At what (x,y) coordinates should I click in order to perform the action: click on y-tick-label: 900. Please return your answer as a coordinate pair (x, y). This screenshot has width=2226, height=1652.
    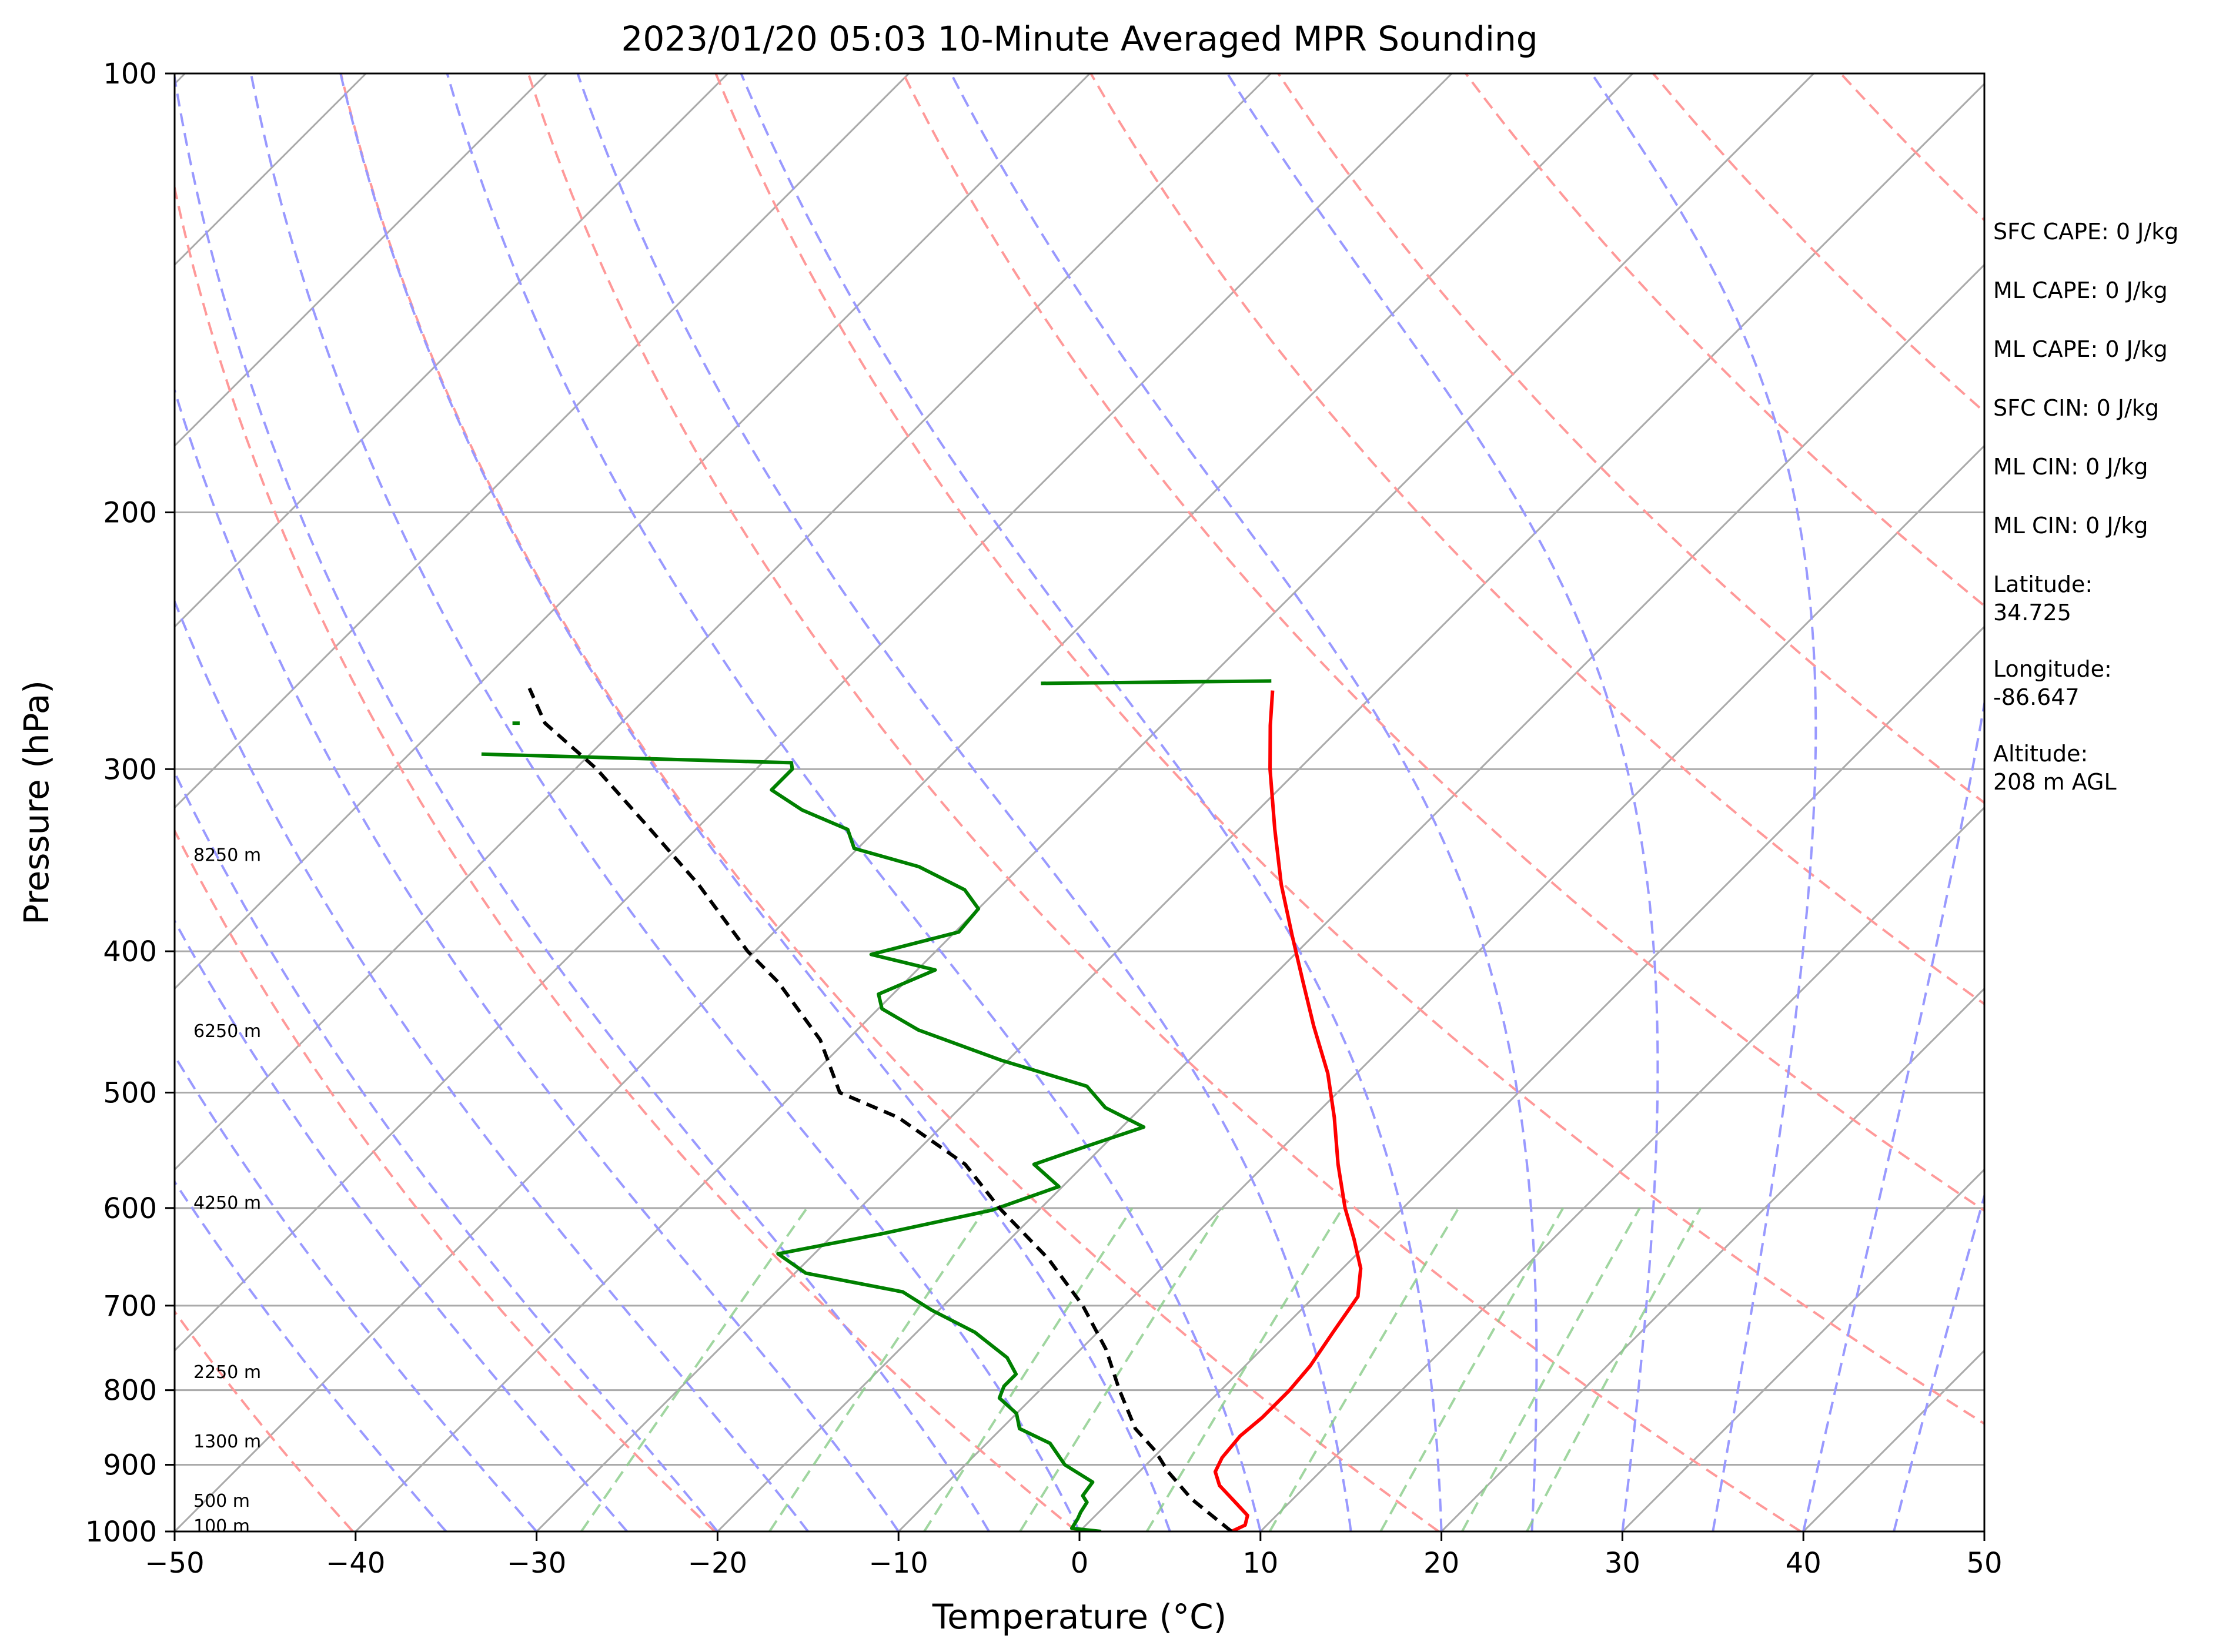
    Looking at the image, I should click on (130, 1466).